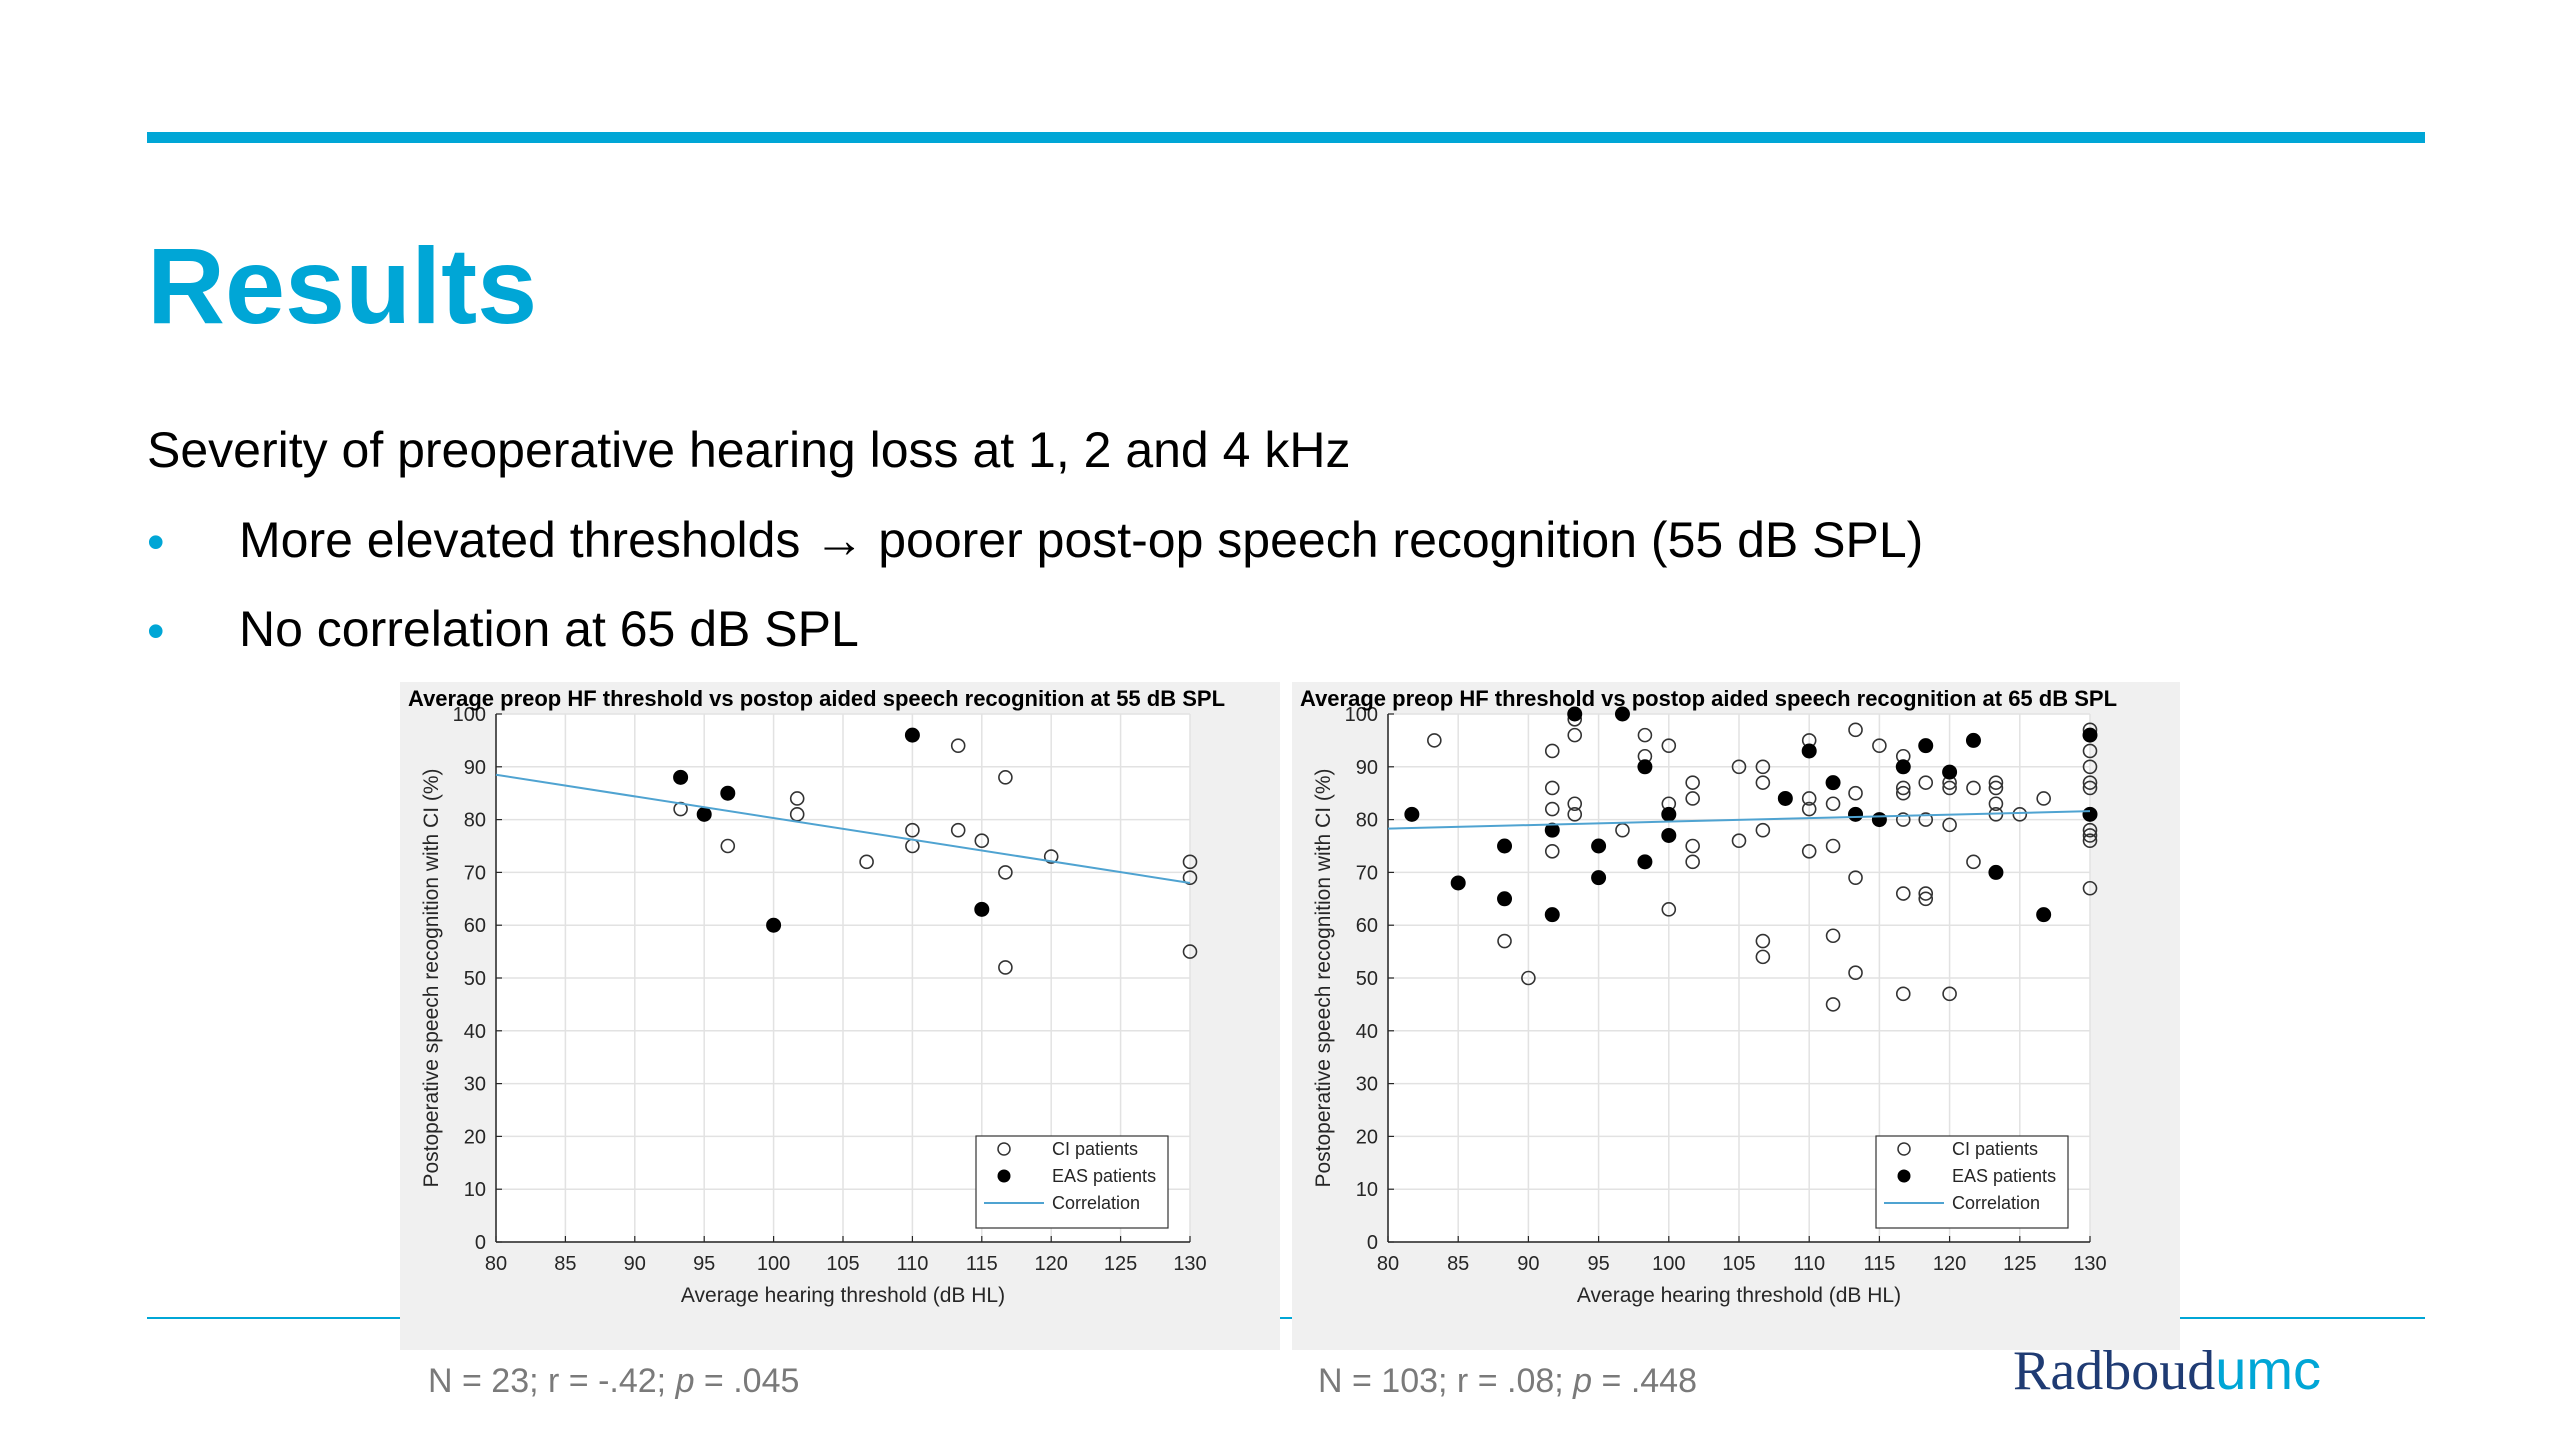 Image resolution: width=2560 pixels, height=1440 pixels. What do you see at coordinates (685, 1381) in the screenshot?
I see `stats-left-p-label: p` at bounding box center [685, 1381].